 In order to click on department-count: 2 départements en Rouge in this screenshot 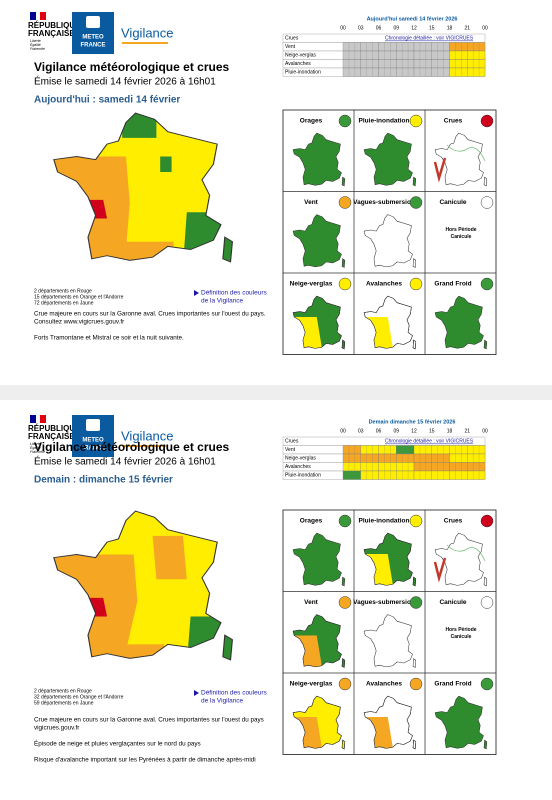, I will do `click(63, 691)`.